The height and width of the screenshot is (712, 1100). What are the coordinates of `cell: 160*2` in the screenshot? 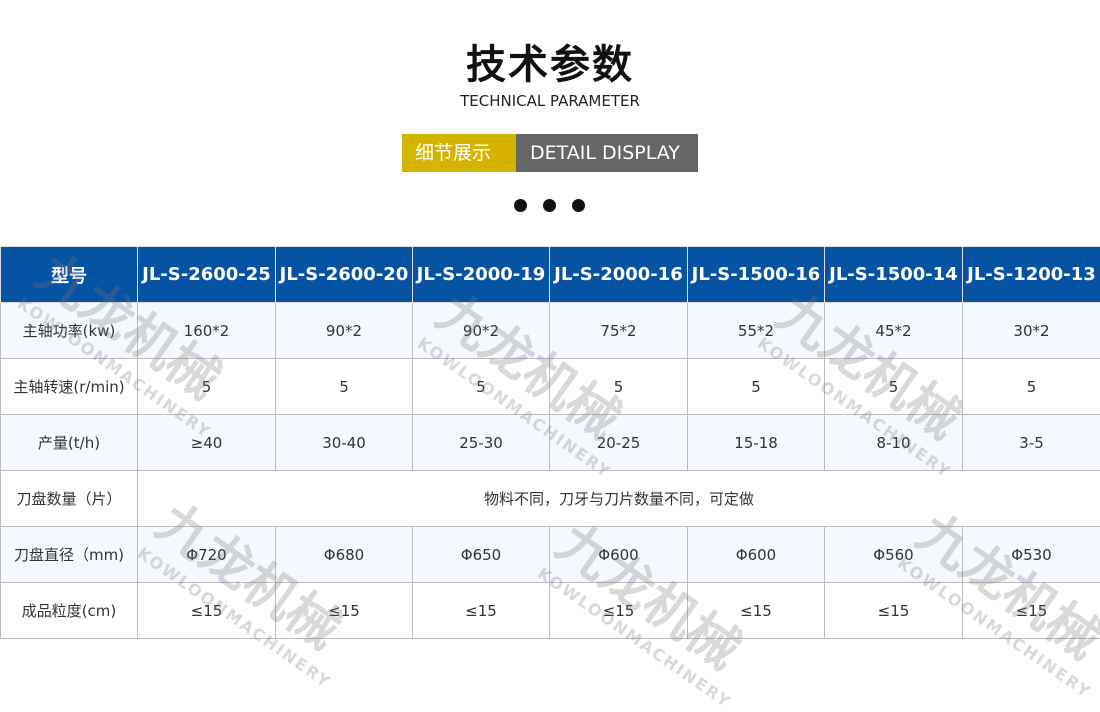 It's located at (207, 331).